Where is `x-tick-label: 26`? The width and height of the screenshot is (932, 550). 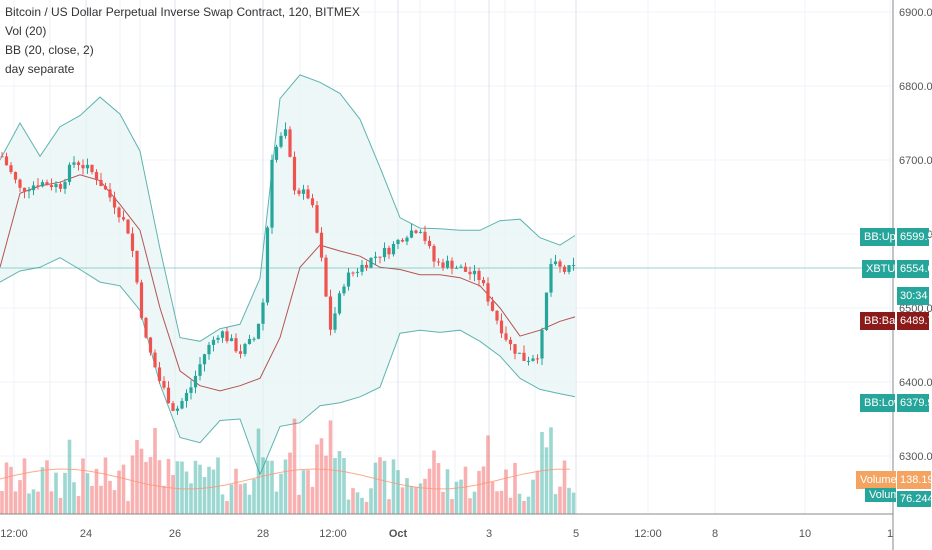 x-tick-label: 26 is located at coordinates (175, 534).